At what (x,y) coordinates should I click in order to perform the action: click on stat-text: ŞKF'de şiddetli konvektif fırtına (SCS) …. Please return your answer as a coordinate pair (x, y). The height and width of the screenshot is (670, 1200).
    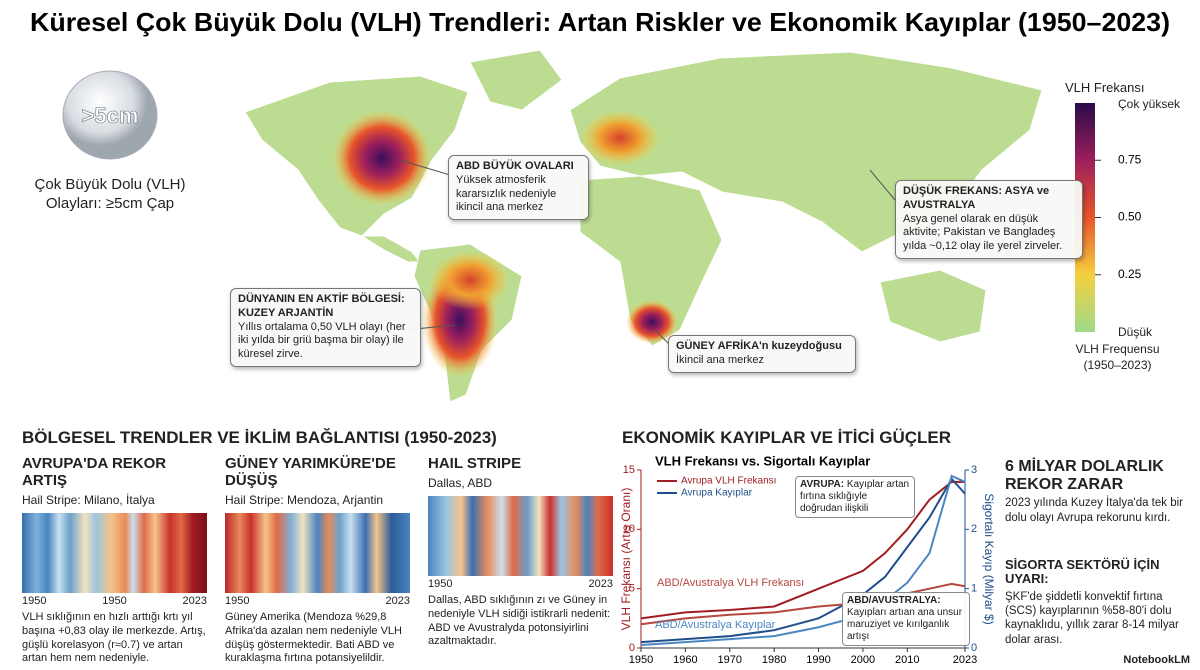
    Looking at the image, I should click on (1092, 618).